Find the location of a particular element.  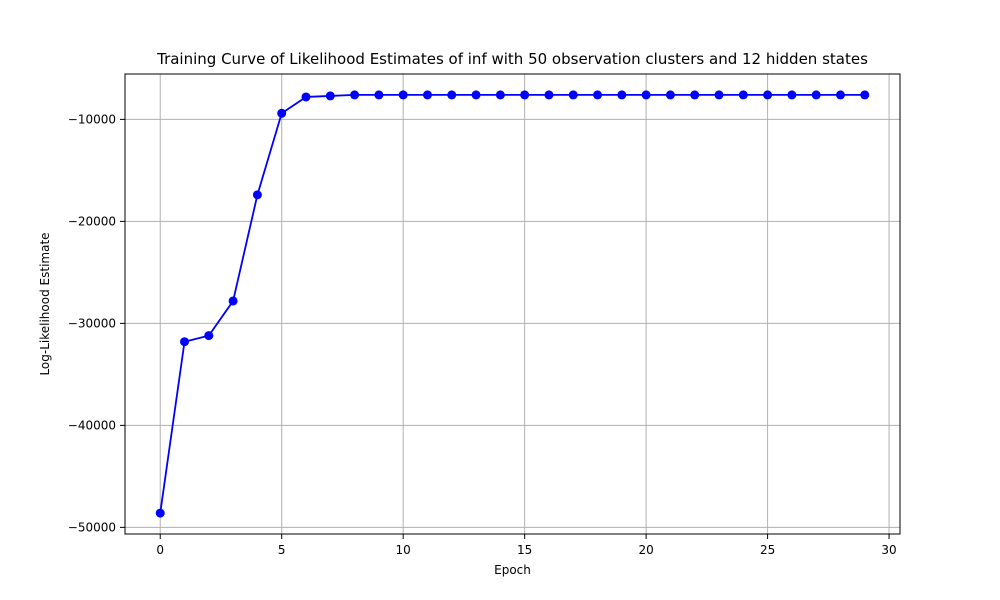

y-tick-label: −50000 is located at coordinates (92, 527).